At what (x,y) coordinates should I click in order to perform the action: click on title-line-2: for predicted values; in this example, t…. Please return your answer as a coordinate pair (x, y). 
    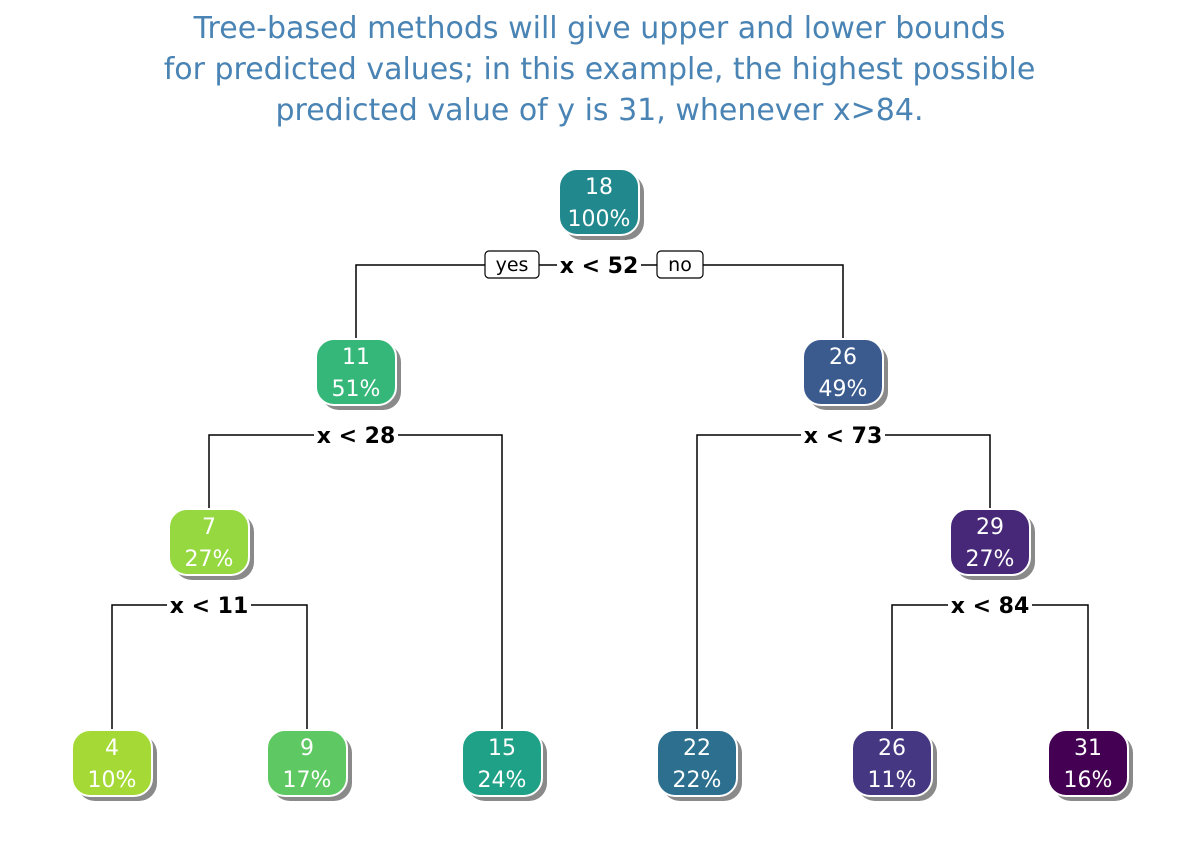
    Looking at the image, I should click on (599, 69).